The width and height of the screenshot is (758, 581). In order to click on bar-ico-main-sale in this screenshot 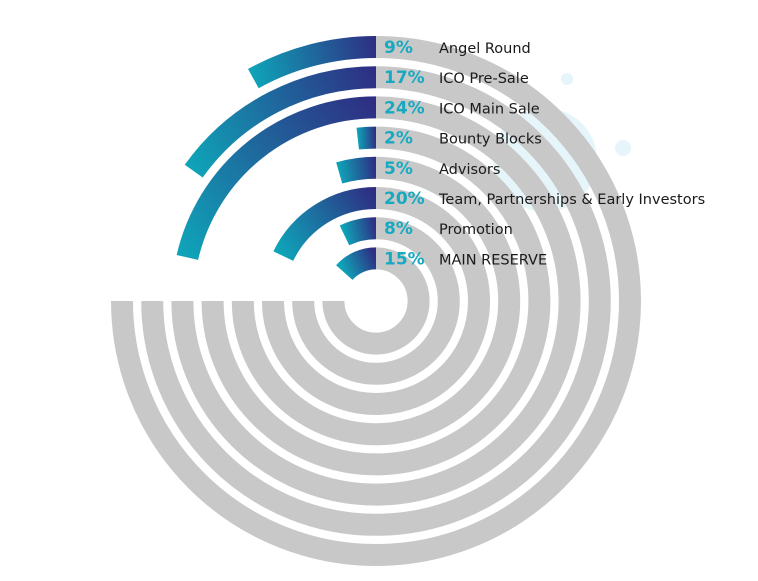, I will do `click(276, 178)`.